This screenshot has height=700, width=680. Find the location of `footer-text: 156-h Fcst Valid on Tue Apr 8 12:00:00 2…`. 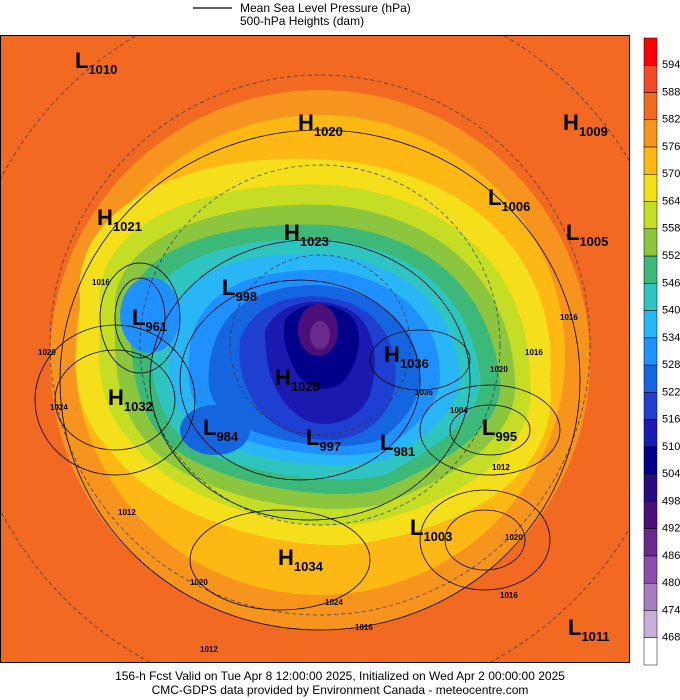

footer-text: 156-h Fcst Valid on Tue Apr 8 12:00:00 2… is located at coordinates (340, 676).